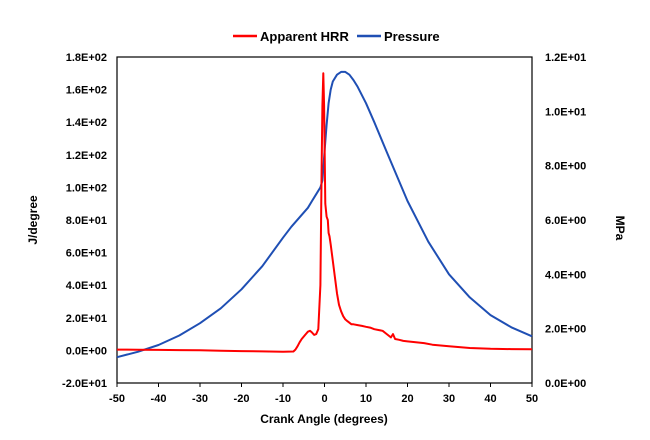 The image size is (650, 440). I want to click on y-tick-label: 1.4E+02, so click(86, 123).